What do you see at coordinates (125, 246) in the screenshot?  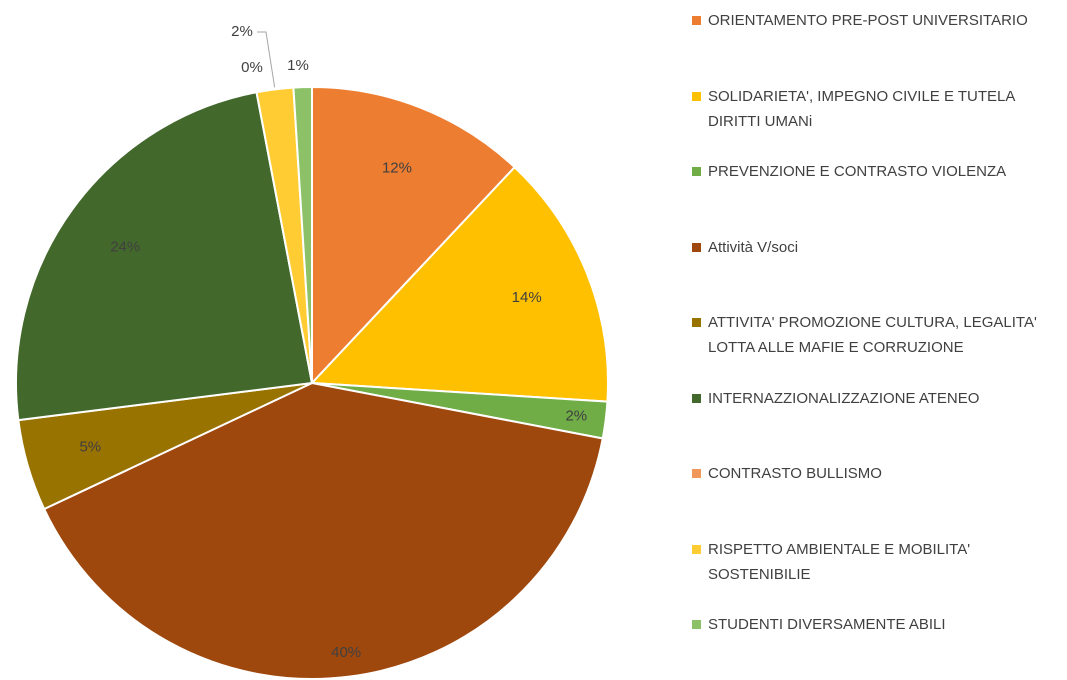 I see `data-label: 24%` at bounding box center [125, 246].